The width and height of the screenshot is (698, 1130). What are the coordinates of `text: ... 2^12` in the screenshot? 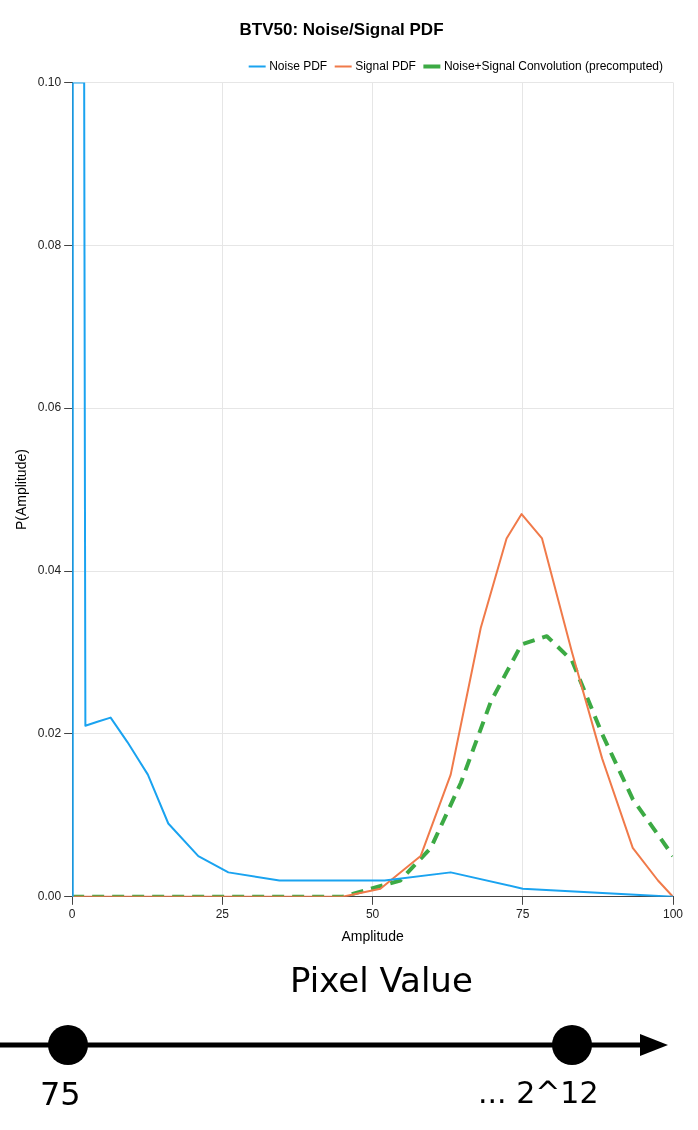 It's located at (538, 1092).